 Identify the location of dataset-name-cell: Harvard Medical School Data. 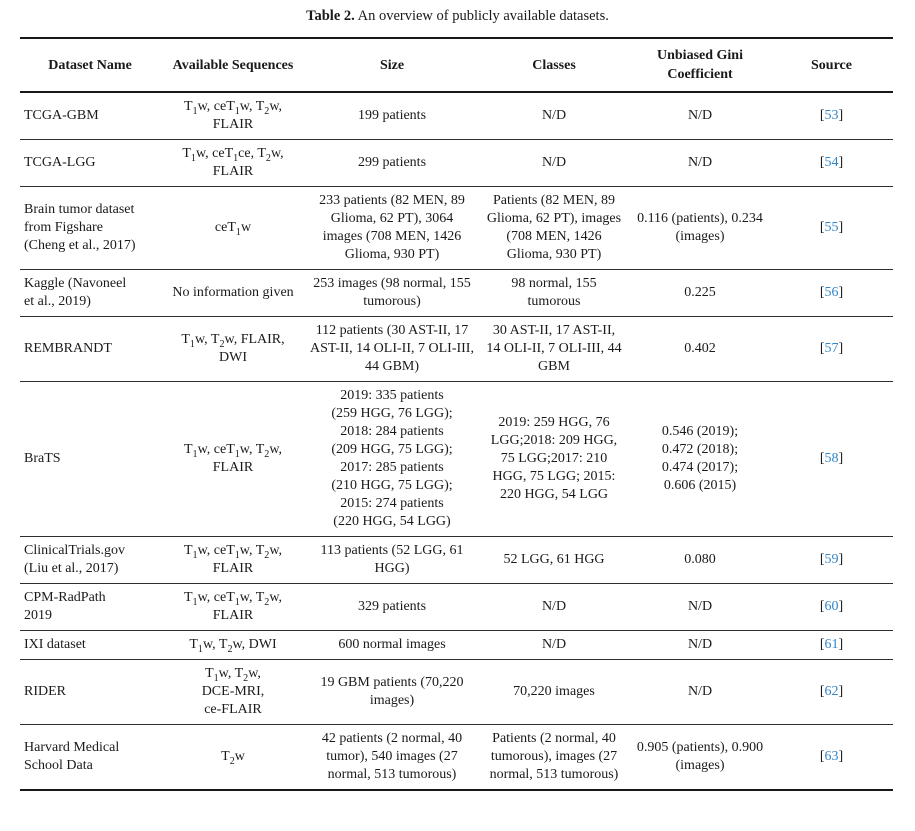
(90, 757).